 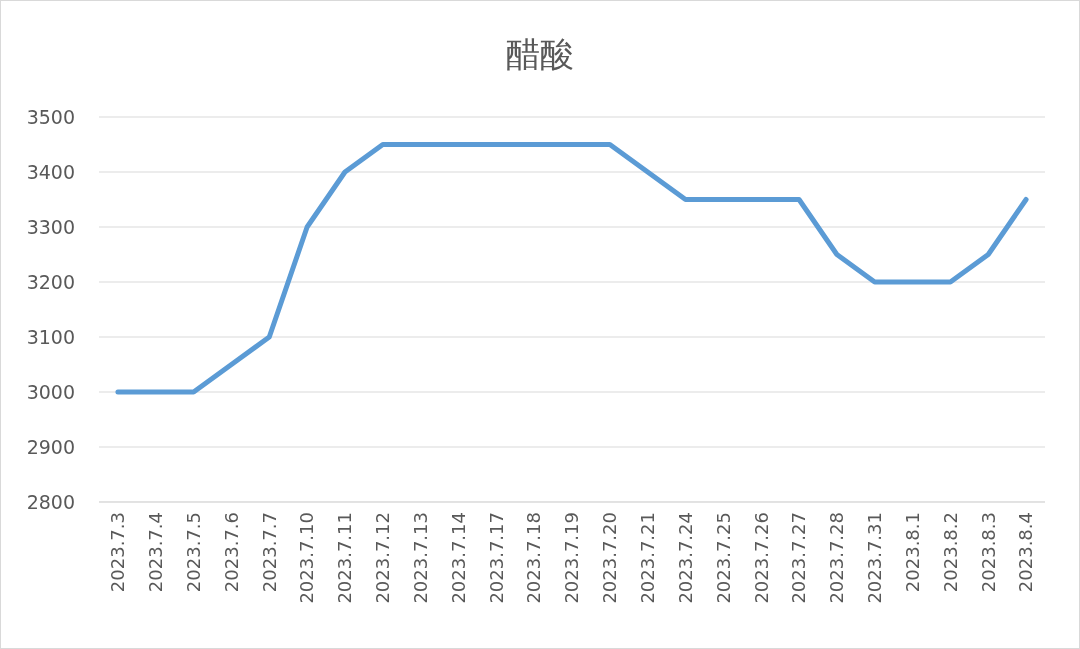 I want to click on y-tick-label: 2800, so click(x=50, y=501).